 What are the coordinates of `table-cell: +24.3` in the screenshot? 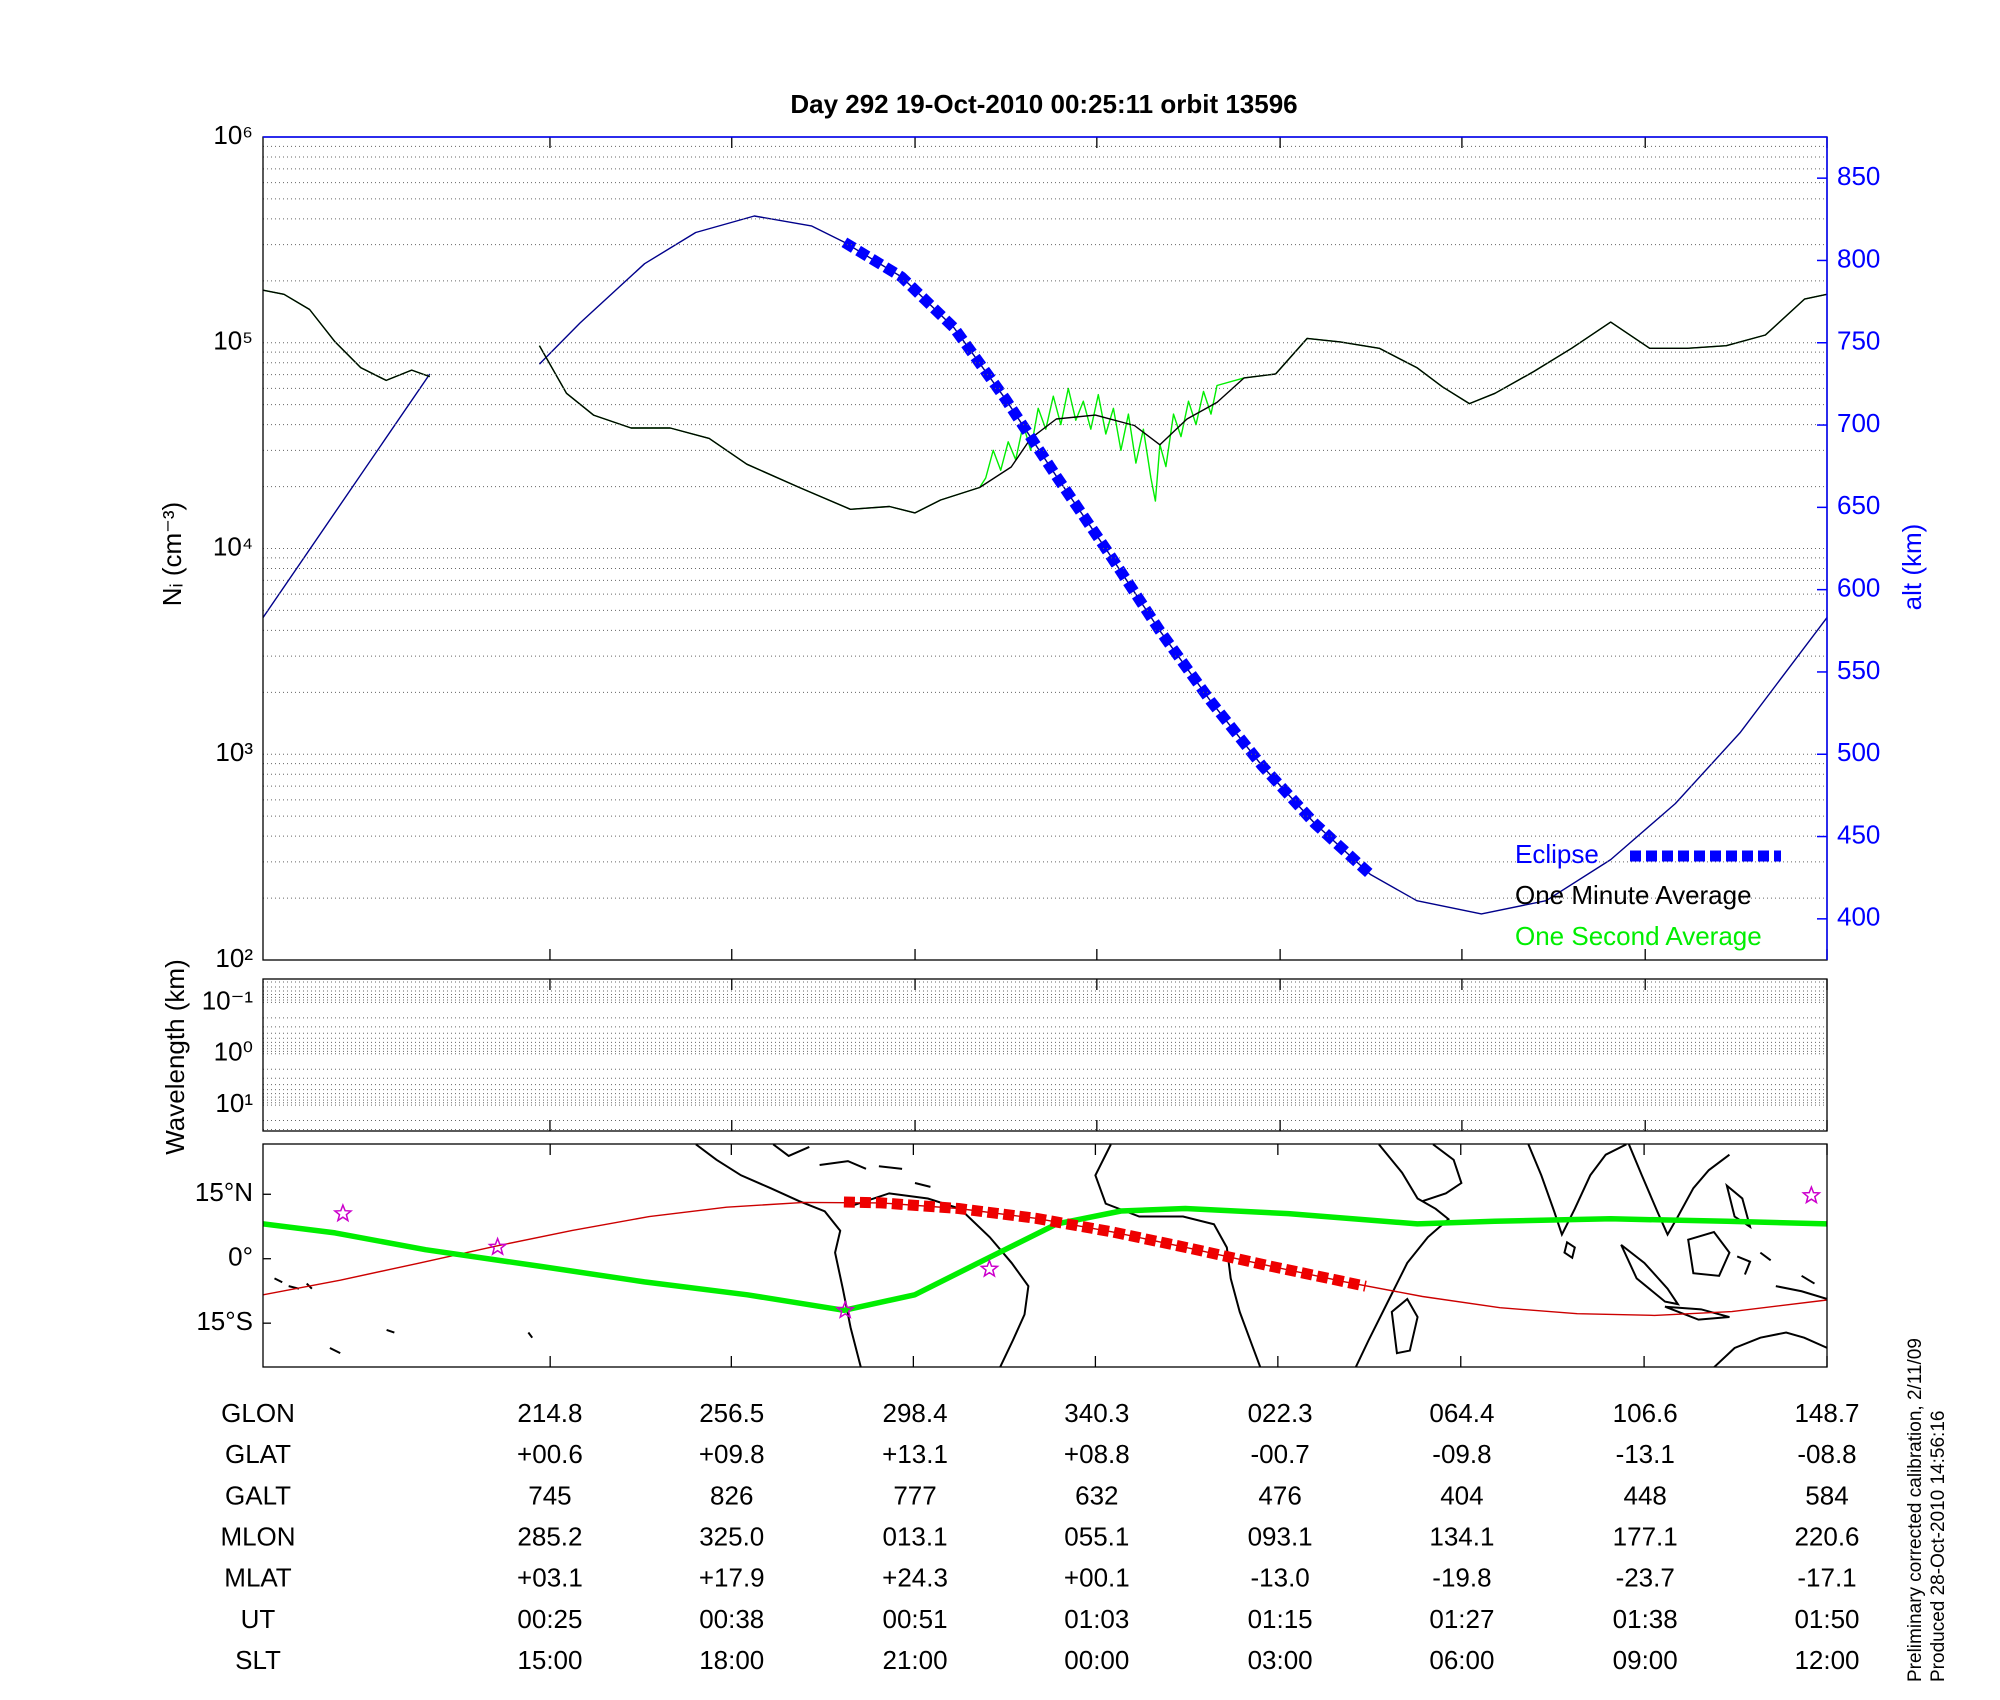 It's located at (915, 1578).